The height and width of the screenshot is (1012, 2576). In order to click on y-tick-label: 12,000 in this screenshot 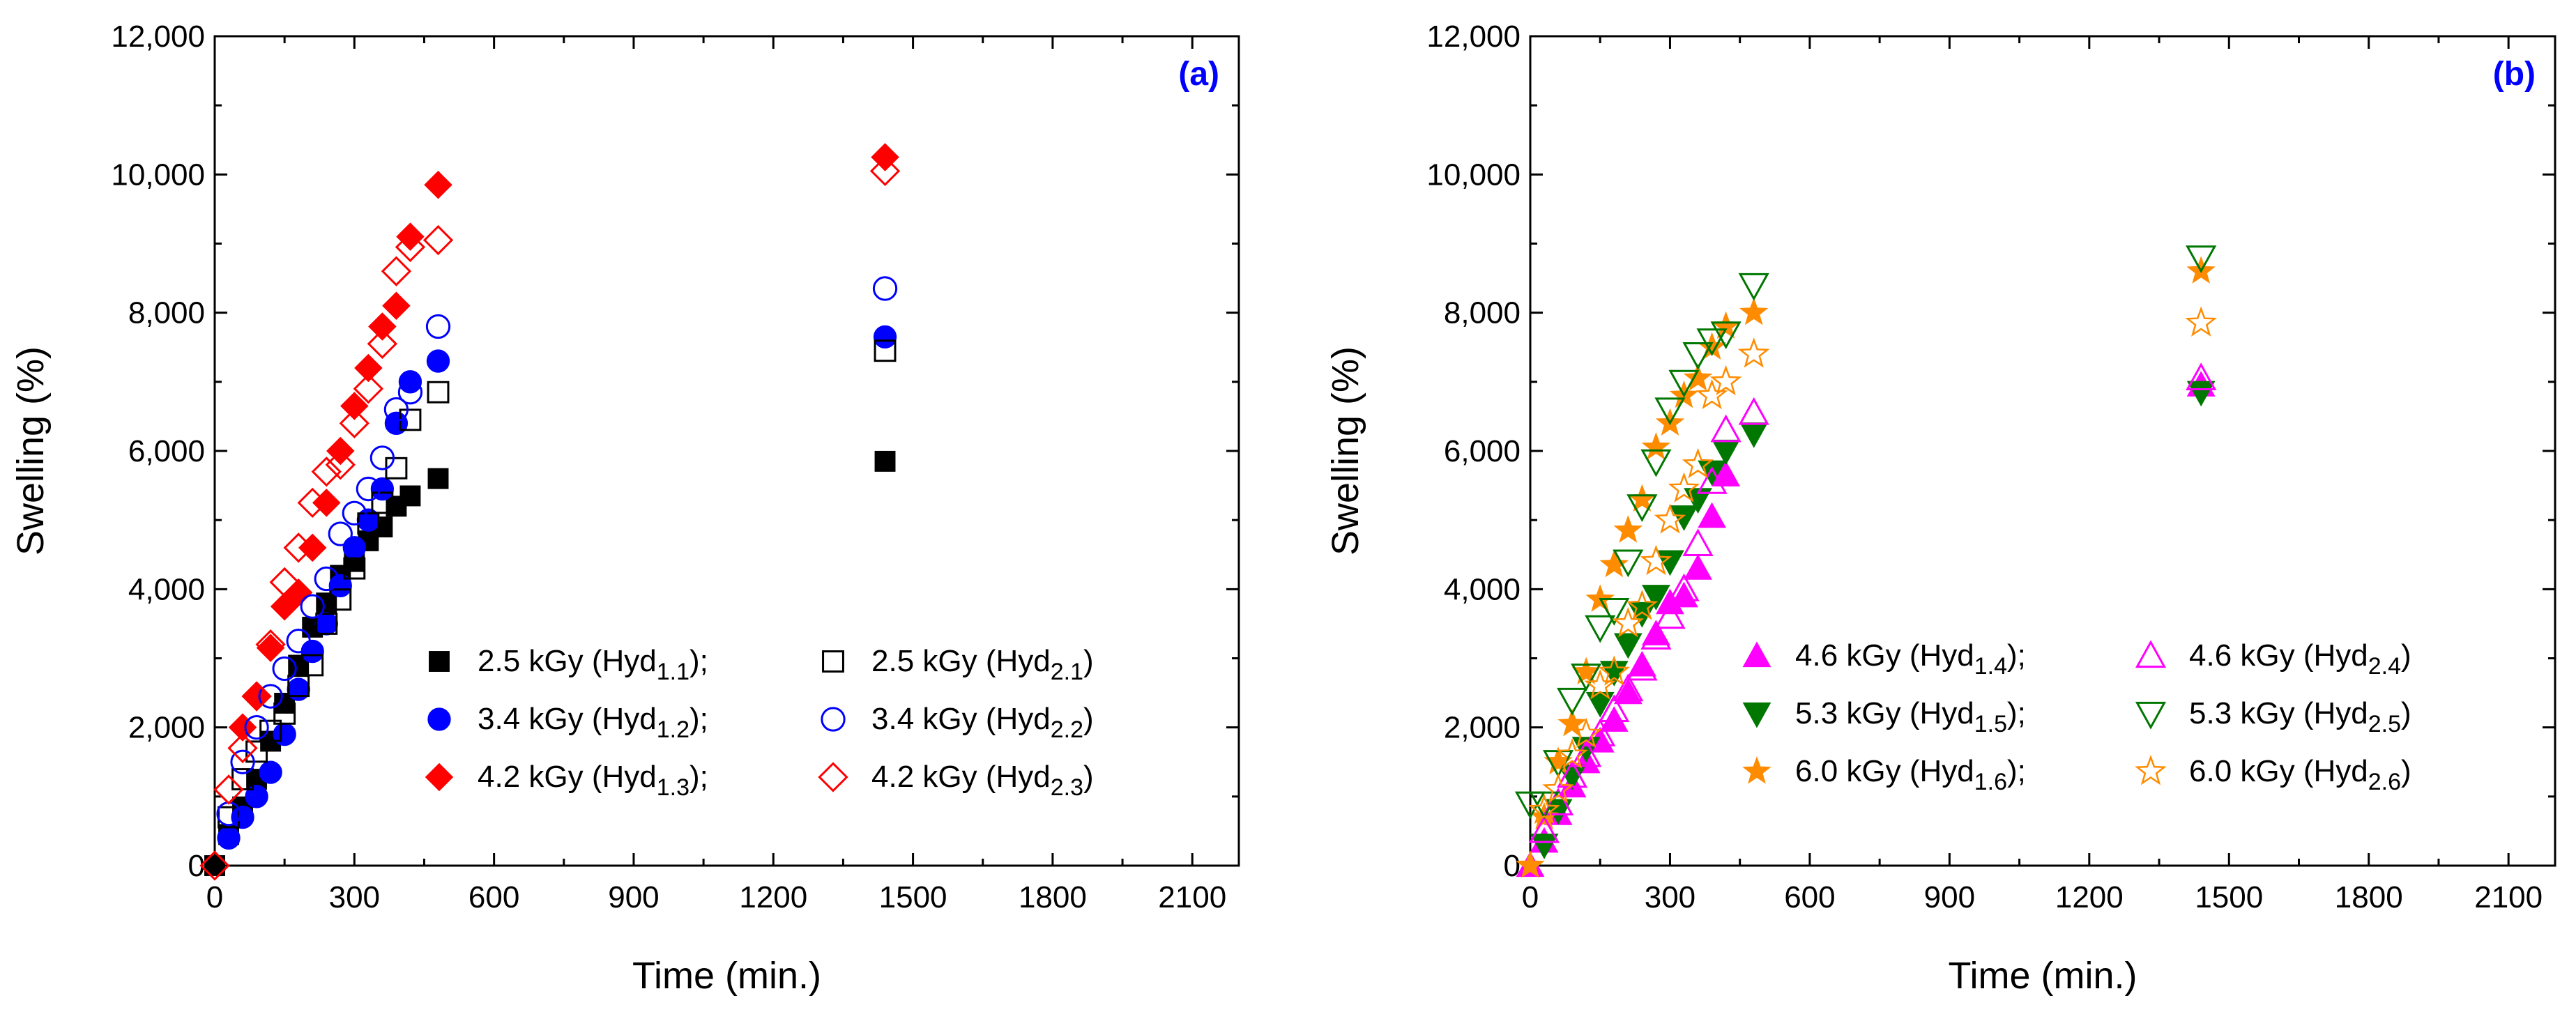, I will do `click(158, 37)`.